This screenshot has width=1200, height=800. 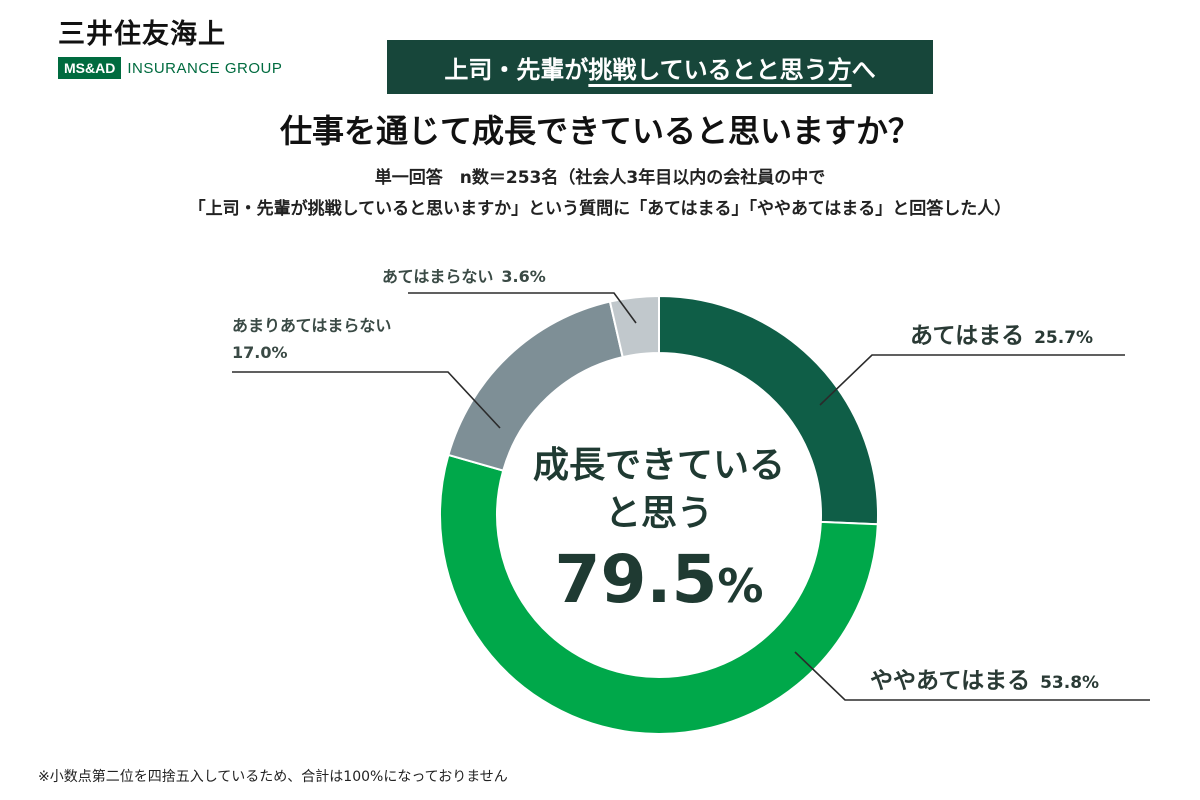 What do you see at coordinates (437, 276) in the screenshot?
I see `label-atehamaranai-name: あてはまらない` at bounding box center [437, 276].